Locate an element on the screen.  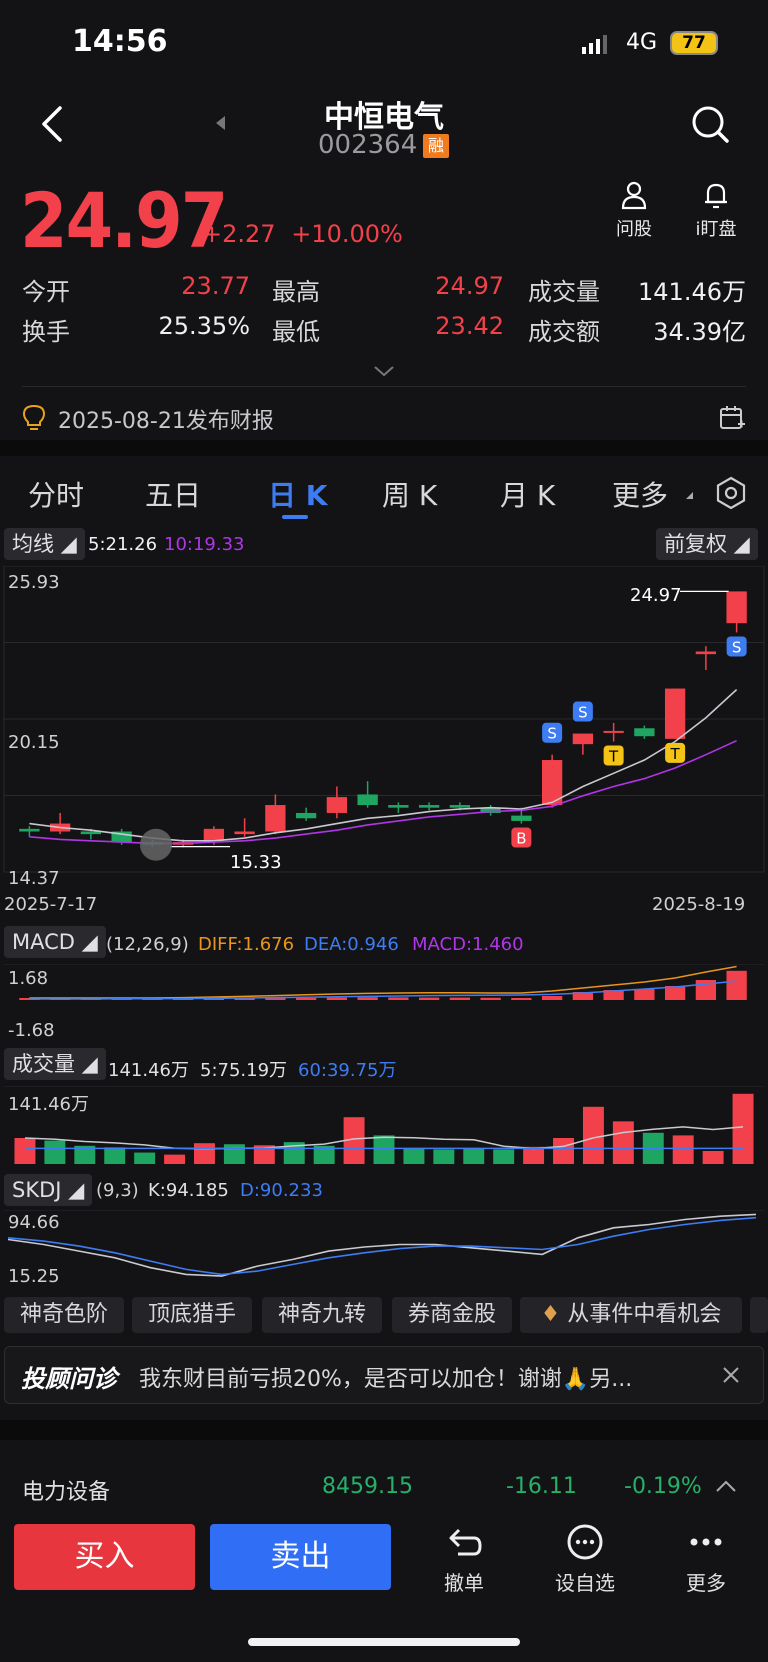
industry-change: -16.11 is located at coordinates (541, 1486).